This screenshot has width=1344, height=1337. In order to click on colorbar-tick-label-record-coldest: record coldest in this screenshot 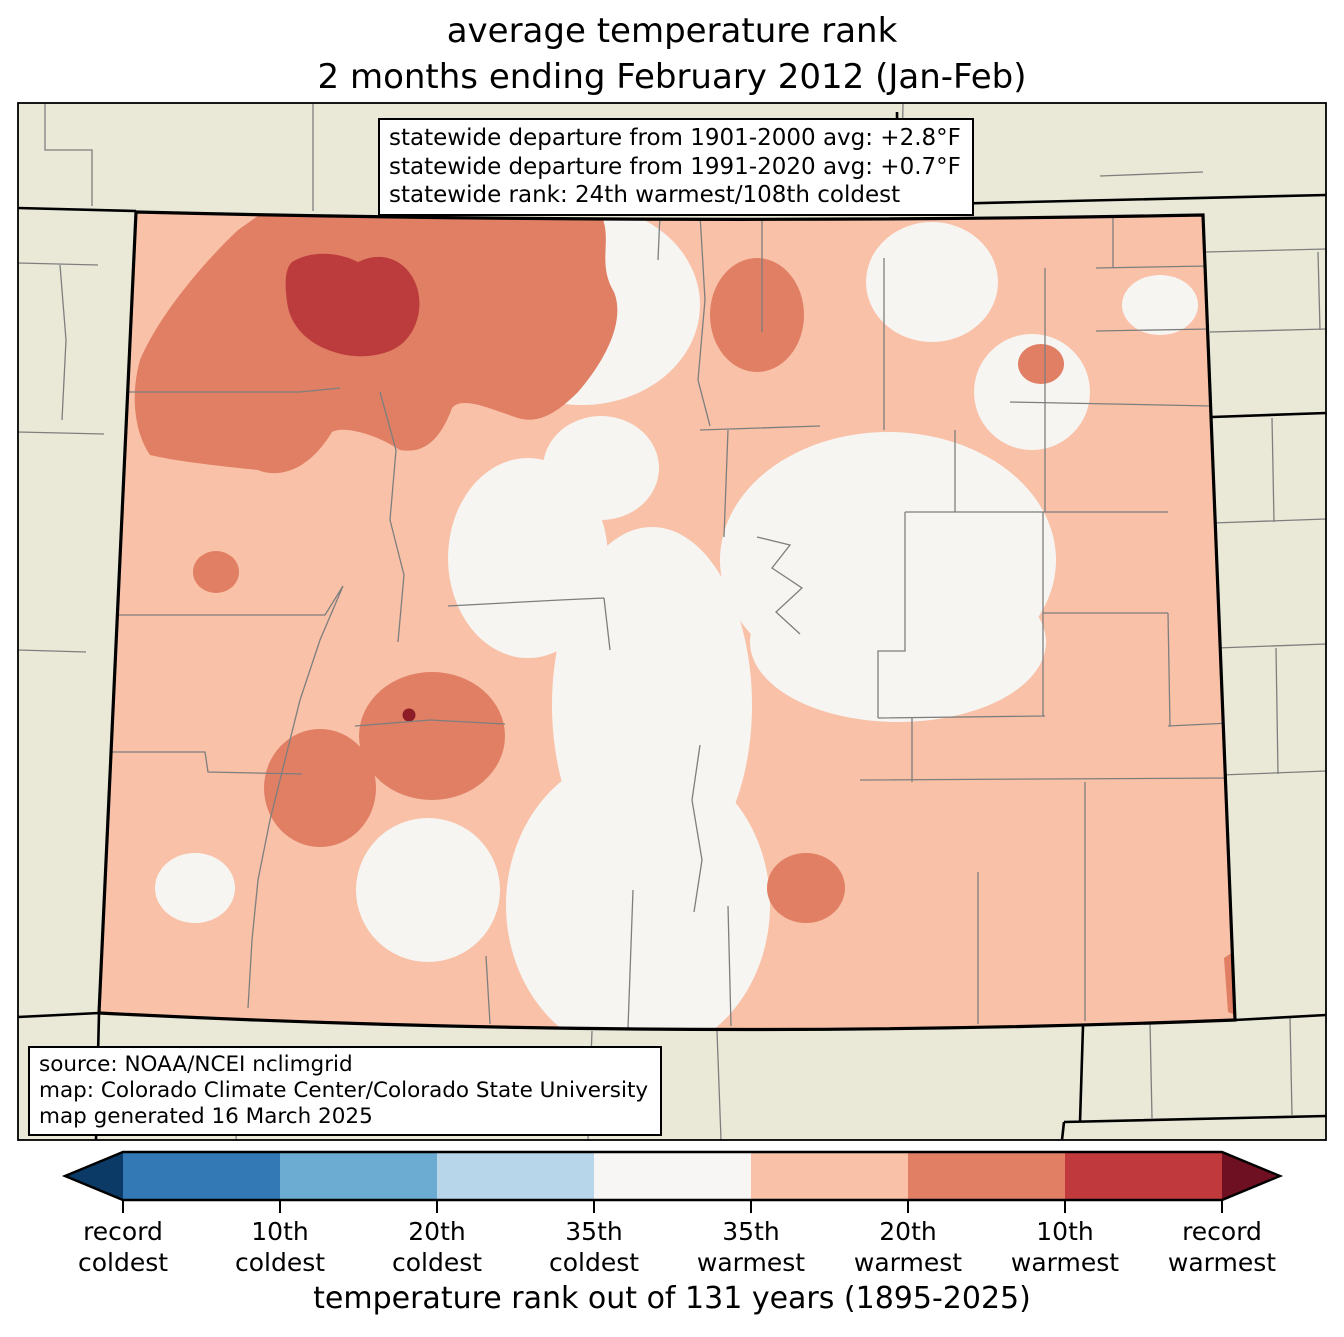, I will do `click(123, 1247)`.